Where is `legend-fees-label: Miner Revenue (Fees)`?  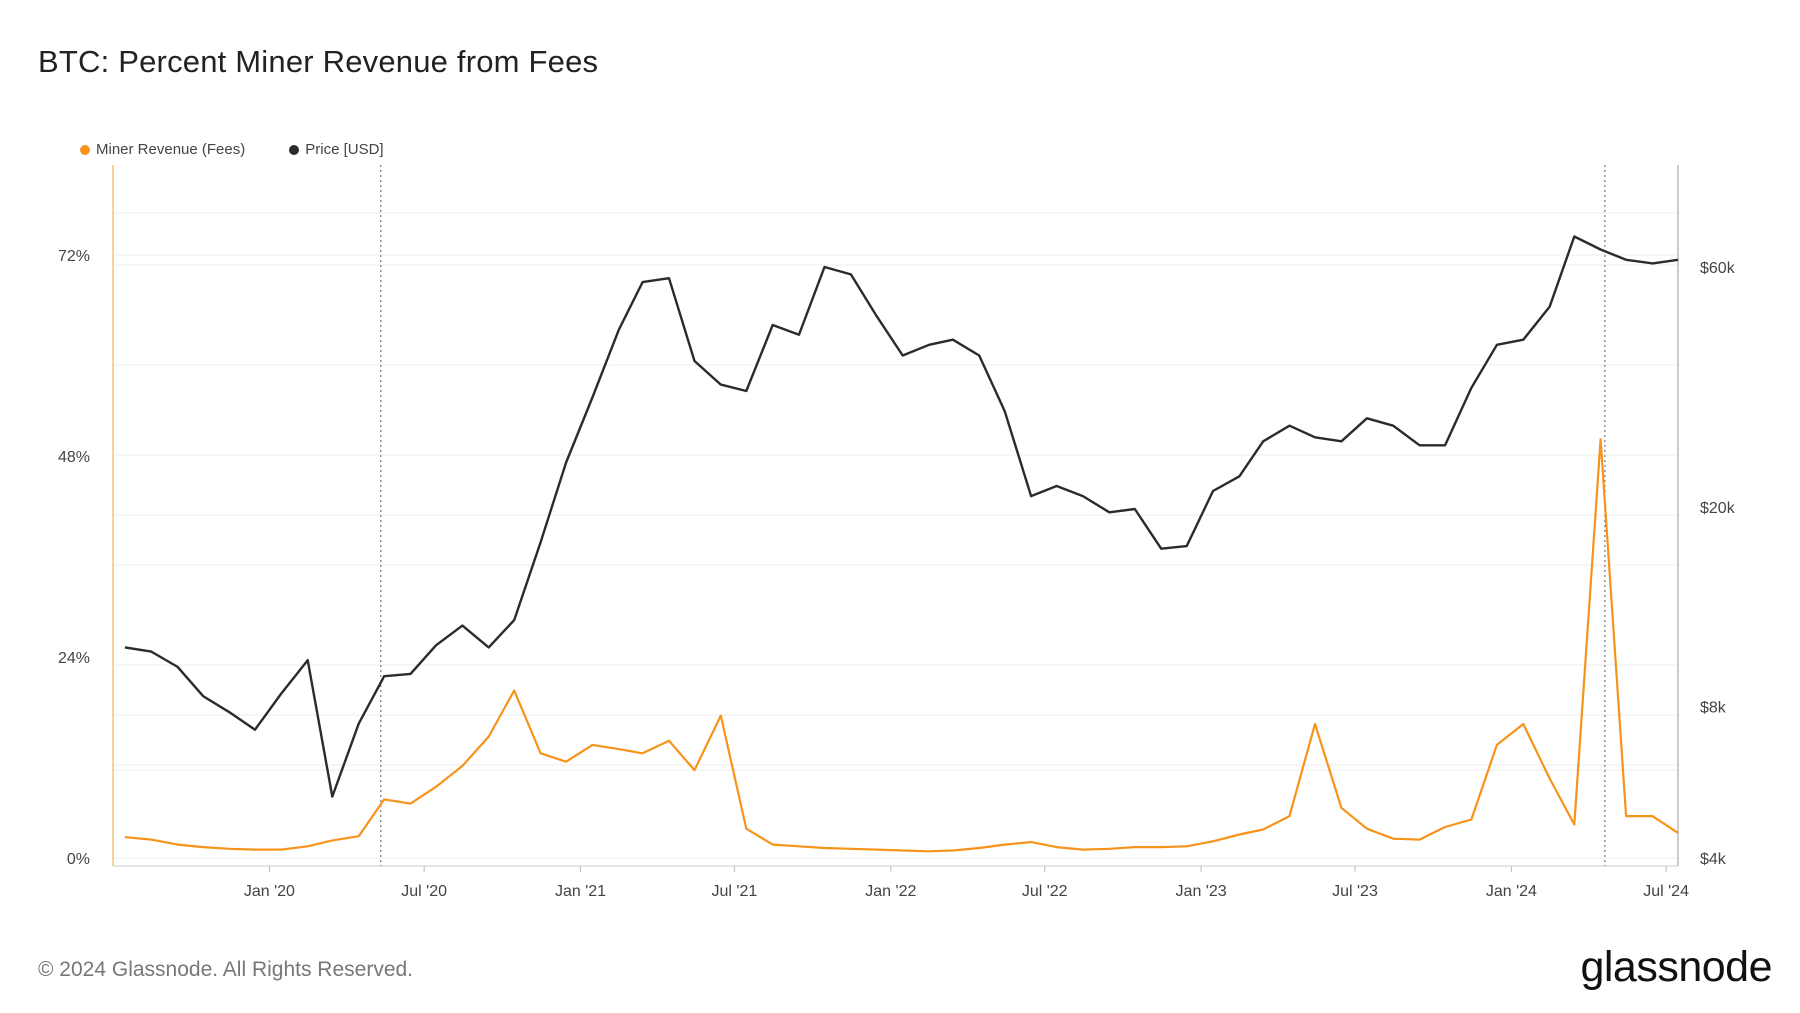 legend-fees-label: Miner Revenue (Fees) is located at coordinates (171, 149).